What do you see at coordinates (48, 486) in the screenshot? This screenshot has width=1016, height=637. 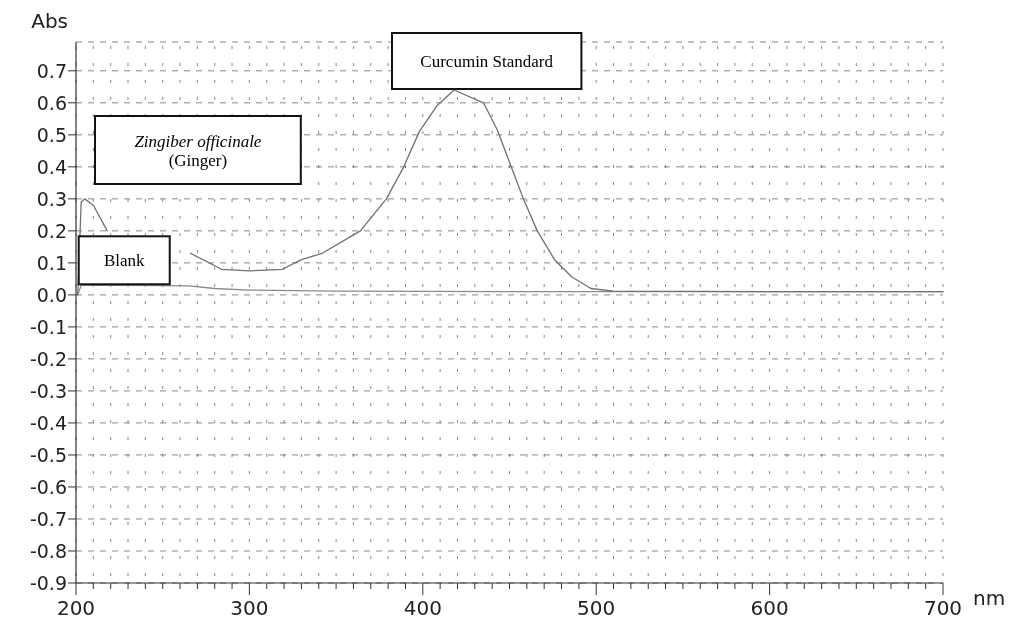 I see `y-tick-label: -0.6` at bounding box center [48, 486].